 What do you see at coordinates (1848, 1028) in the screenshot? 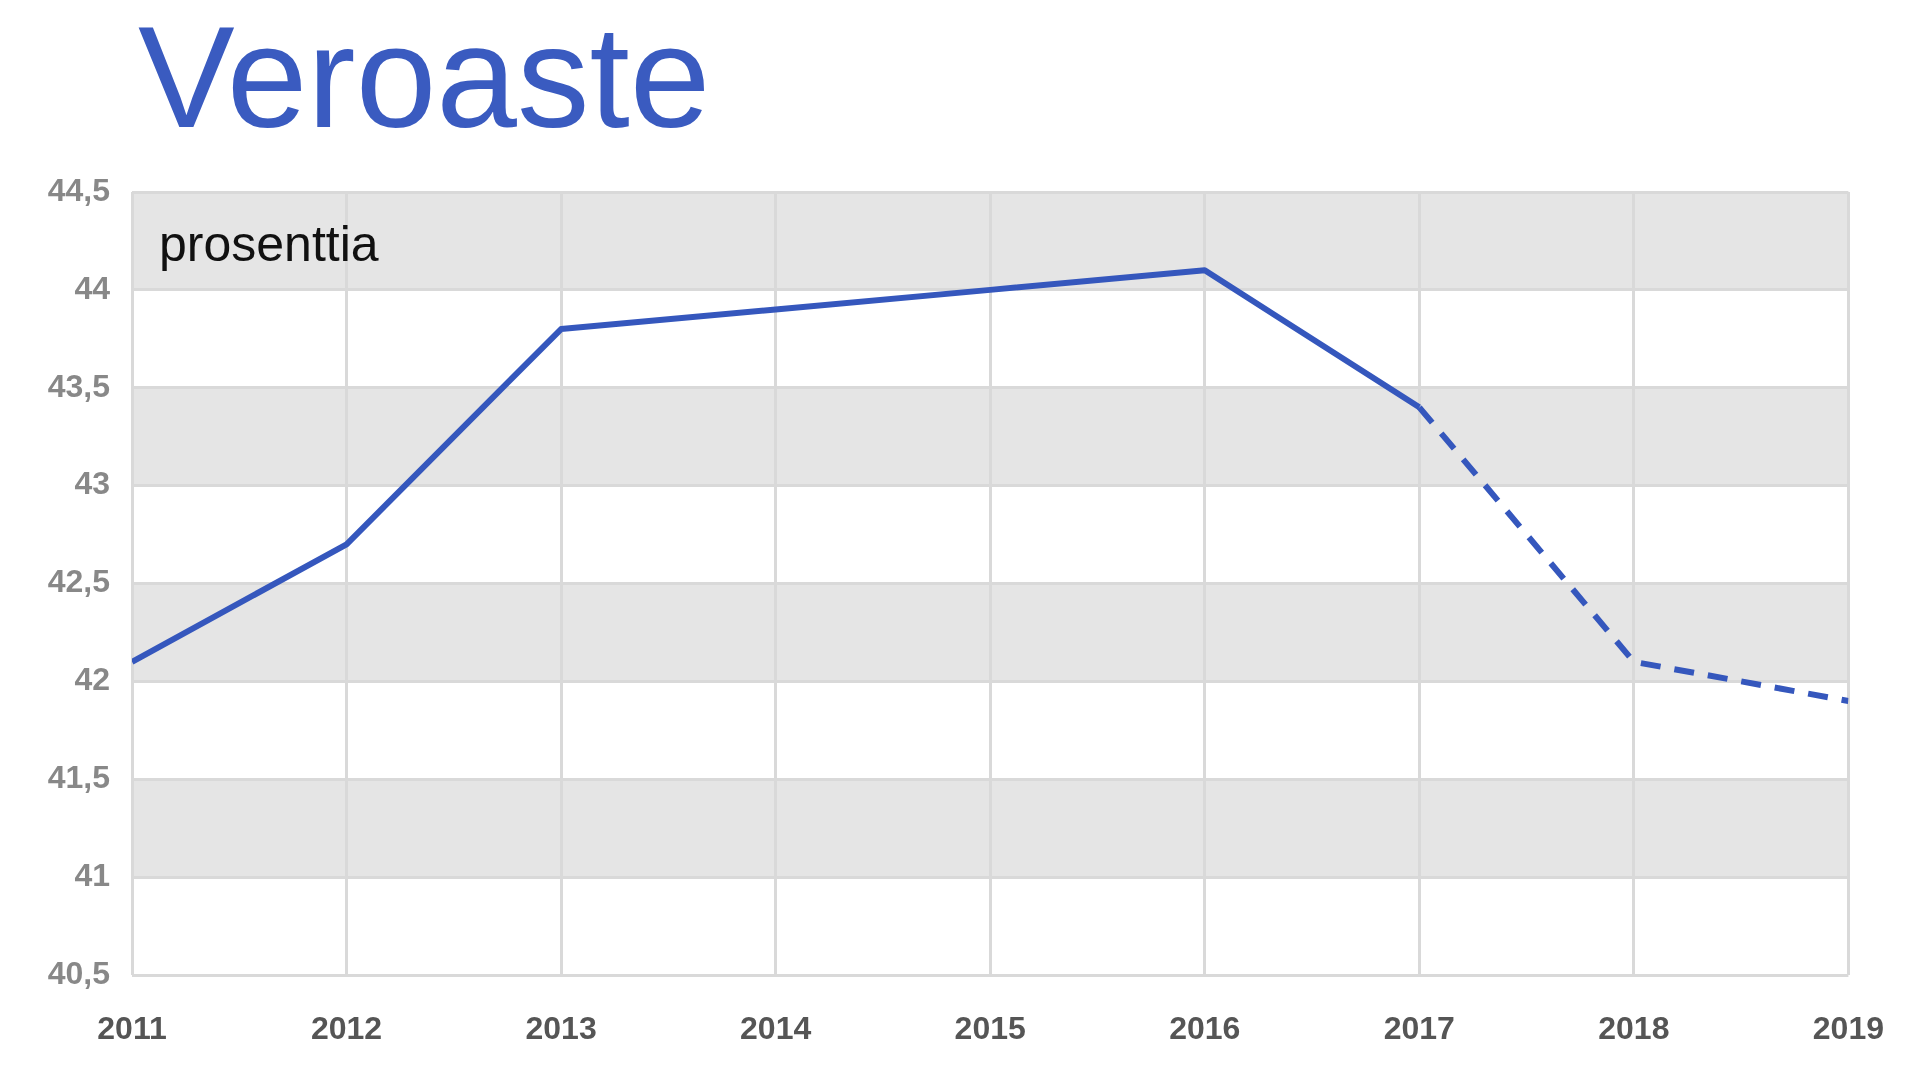
I see `x-tick-label: 2019` at bounding box center [1848, 1028].